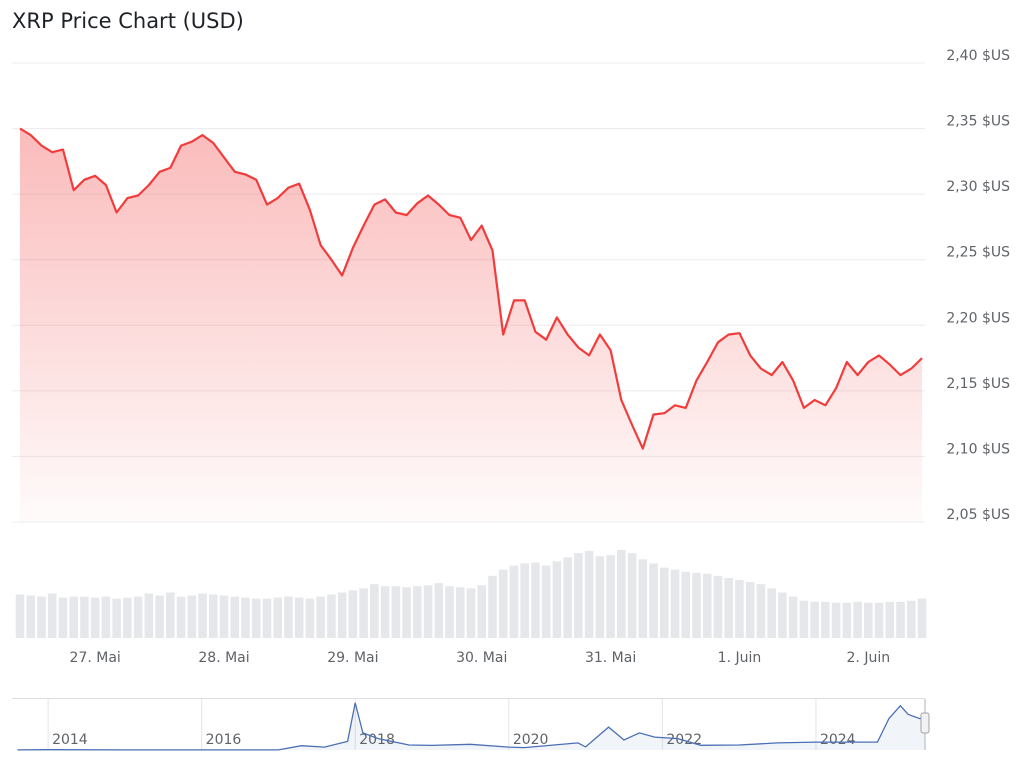 This screenshot has height=769, width=1024. What do you see at coordinates (740, 658) in the screenshot?
I see `x-tick-label: 1. Juin` at bounding box center [740, 658].